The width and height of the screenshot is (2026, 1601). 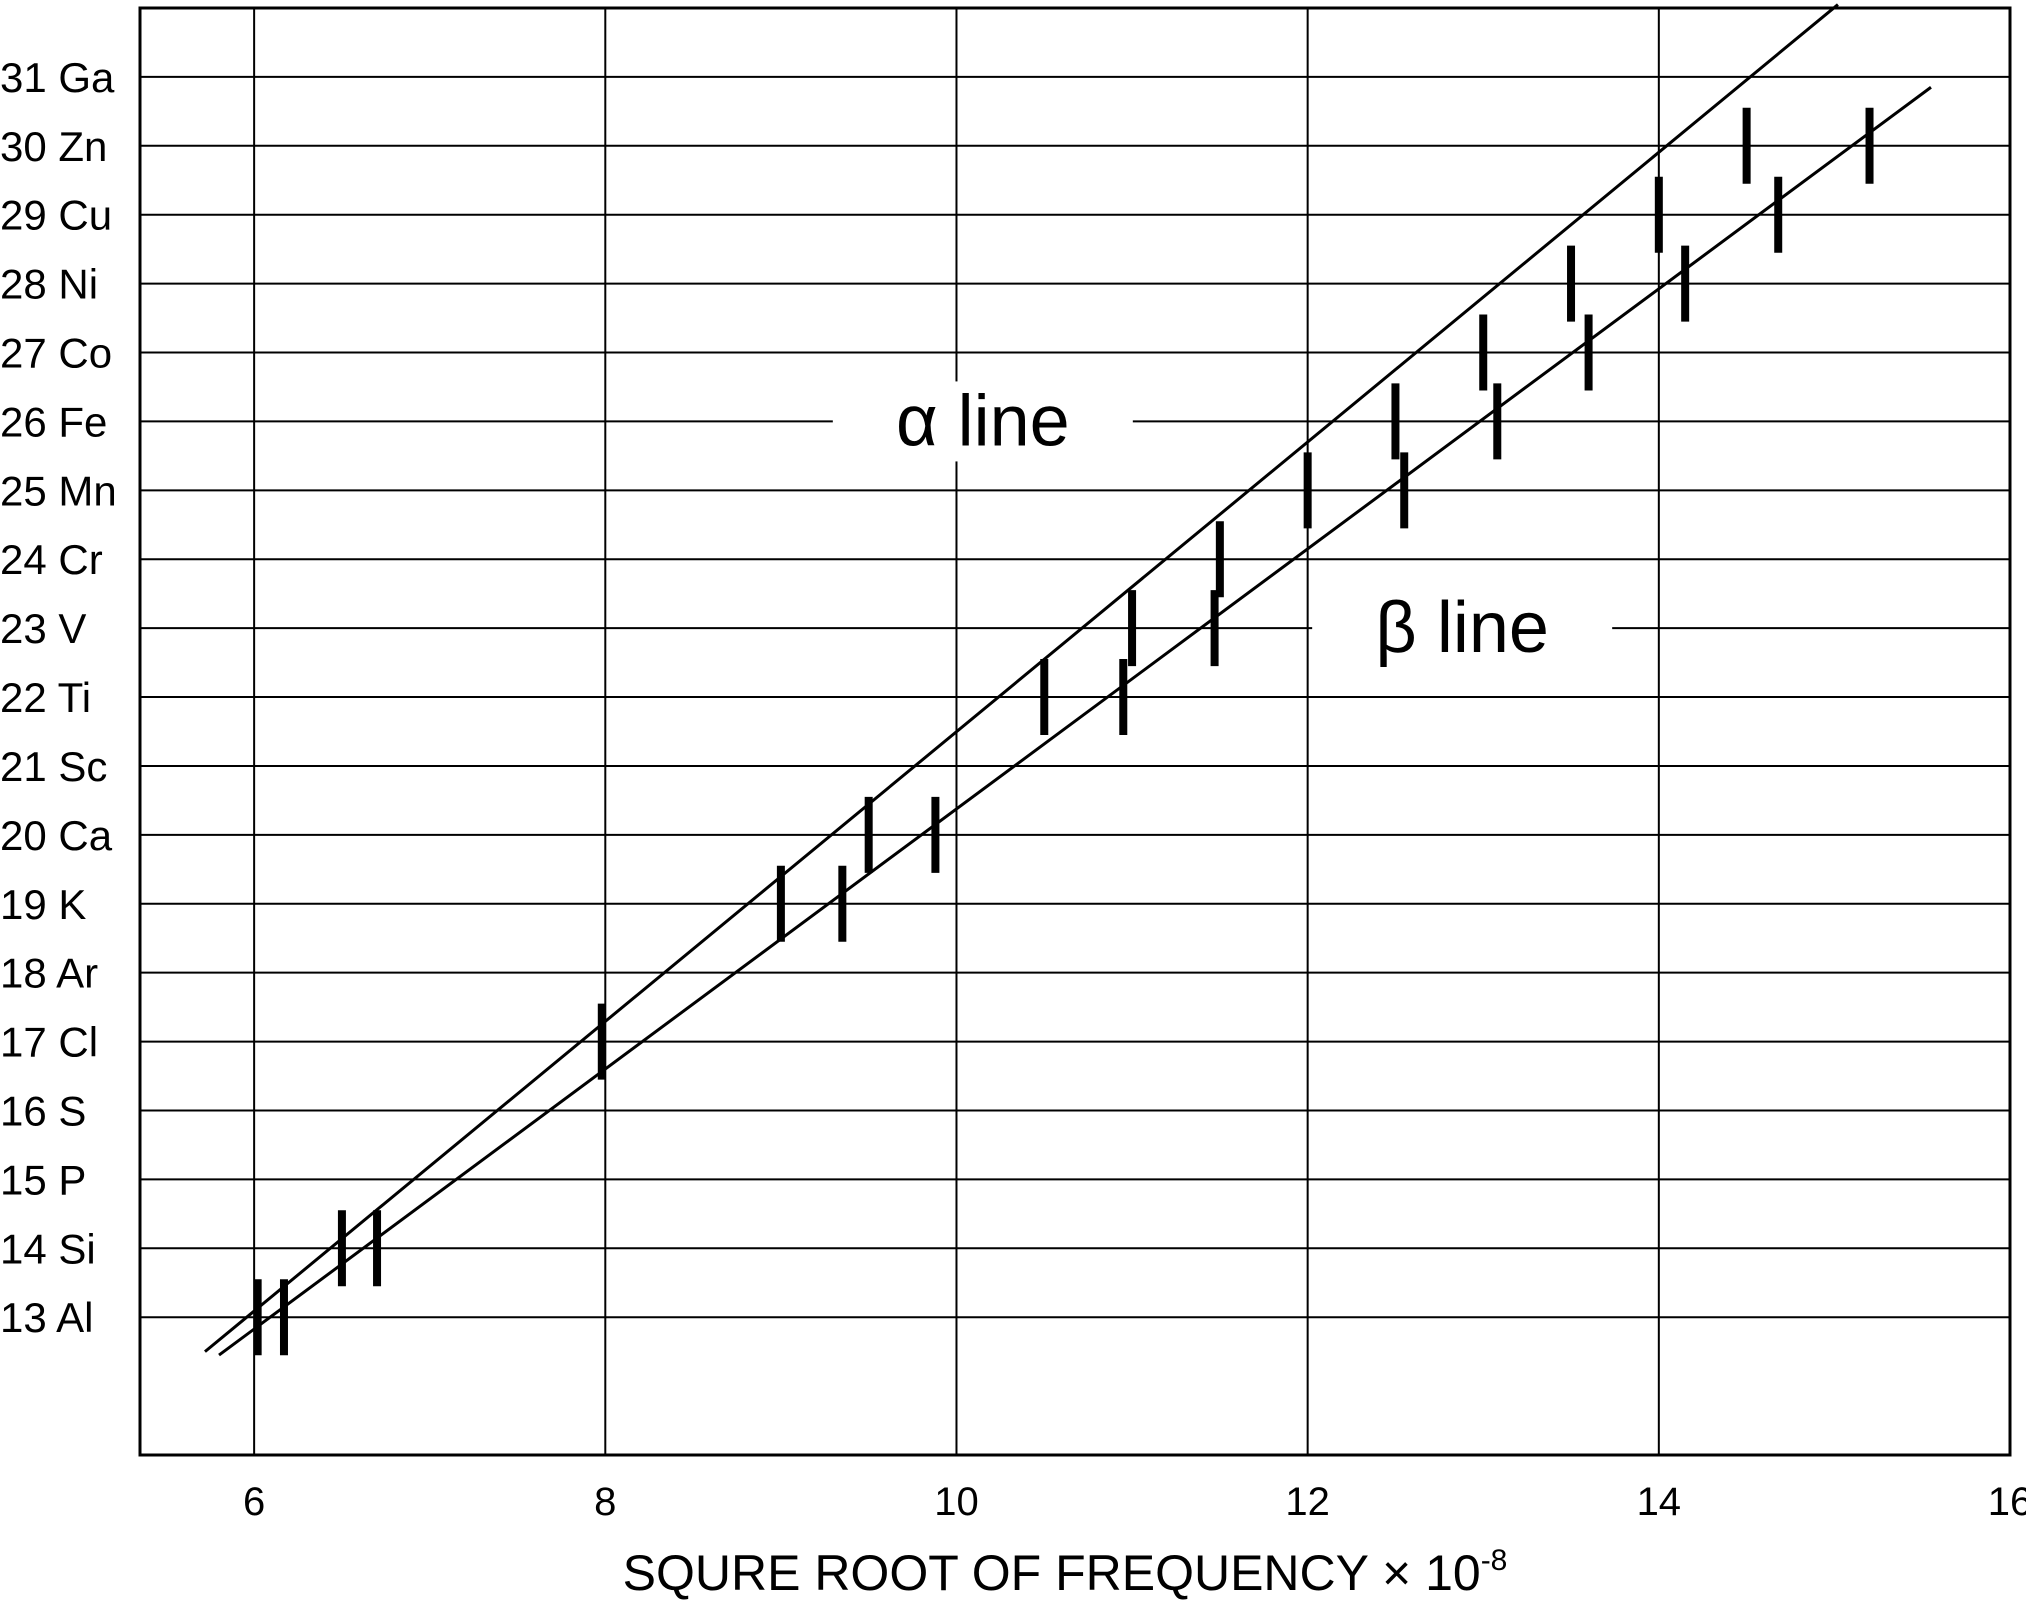 What do you see at coordinates (1134, 1502) in the screenshot?
I see `x-tick-labels: 6 8 10 12 14 16` at bounding box center [1134, 1502].